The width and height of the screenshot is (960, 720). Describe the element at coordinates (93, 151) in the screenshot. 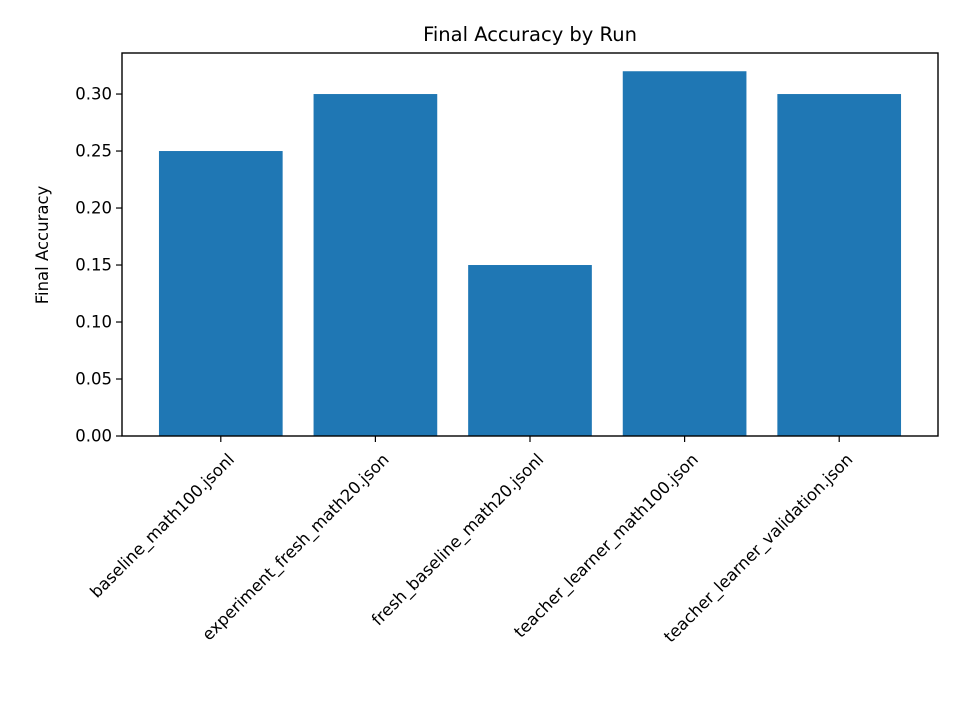

I see `y-tick-label: 0.25` at that location.